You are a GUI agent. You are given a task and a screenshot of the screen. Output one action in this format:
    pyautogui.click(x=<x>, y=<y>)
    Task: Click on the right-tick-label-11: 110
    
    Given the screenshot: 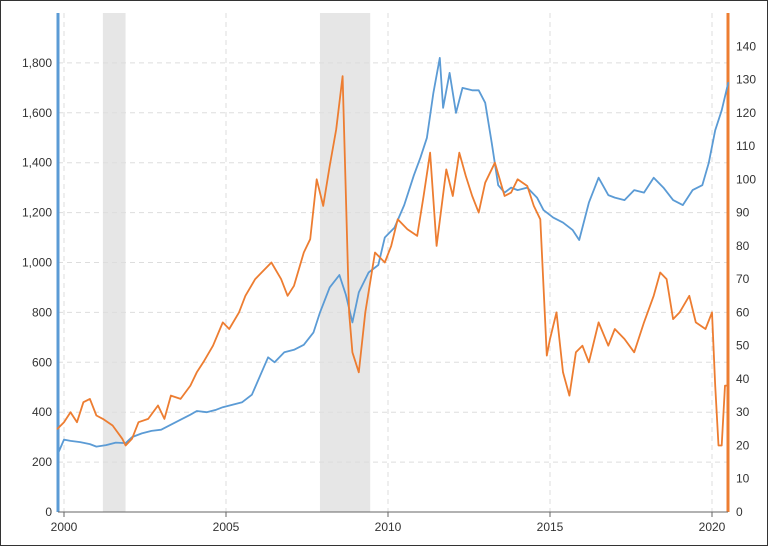 What is the action you would take?
    pyautogui.click(x=745, y=146)
    